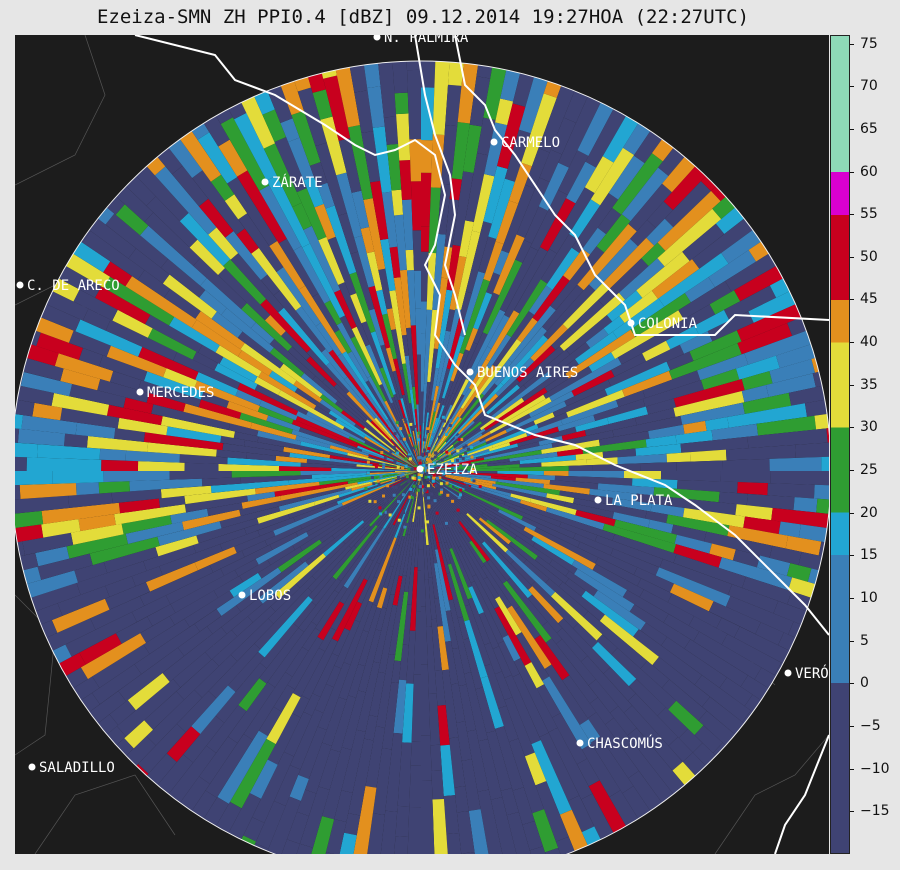 The height and width of the screenshot is (870, 900). Describe the element at coordinates (242, 595) in the screenshot. I see `city-marker` at that location.